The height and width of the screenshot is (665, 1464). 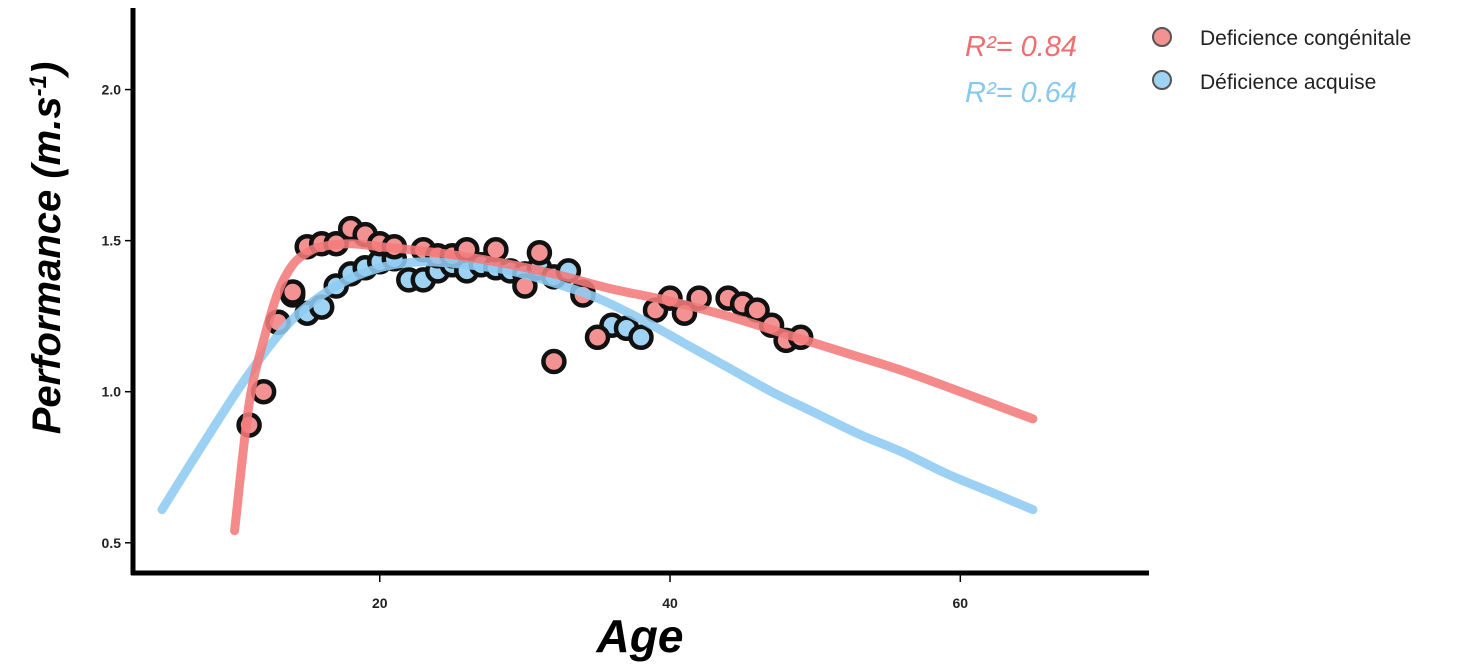 I want to click on point-deficience-acquise, so click(x=641, y=337).